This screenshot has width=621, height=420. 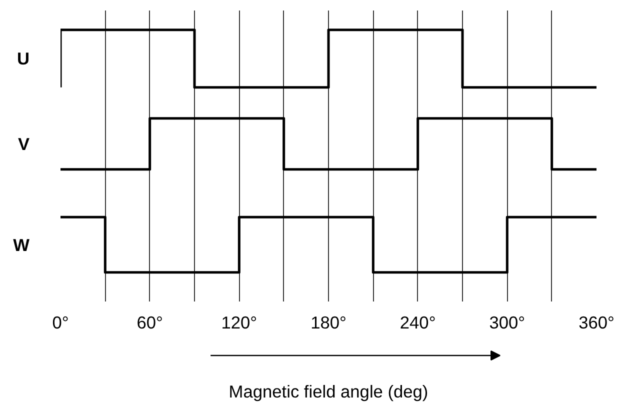 What do you see at coordinates (24, 144) in the screenshot?
I see `series-label: V` at bounding box center [24, 144].